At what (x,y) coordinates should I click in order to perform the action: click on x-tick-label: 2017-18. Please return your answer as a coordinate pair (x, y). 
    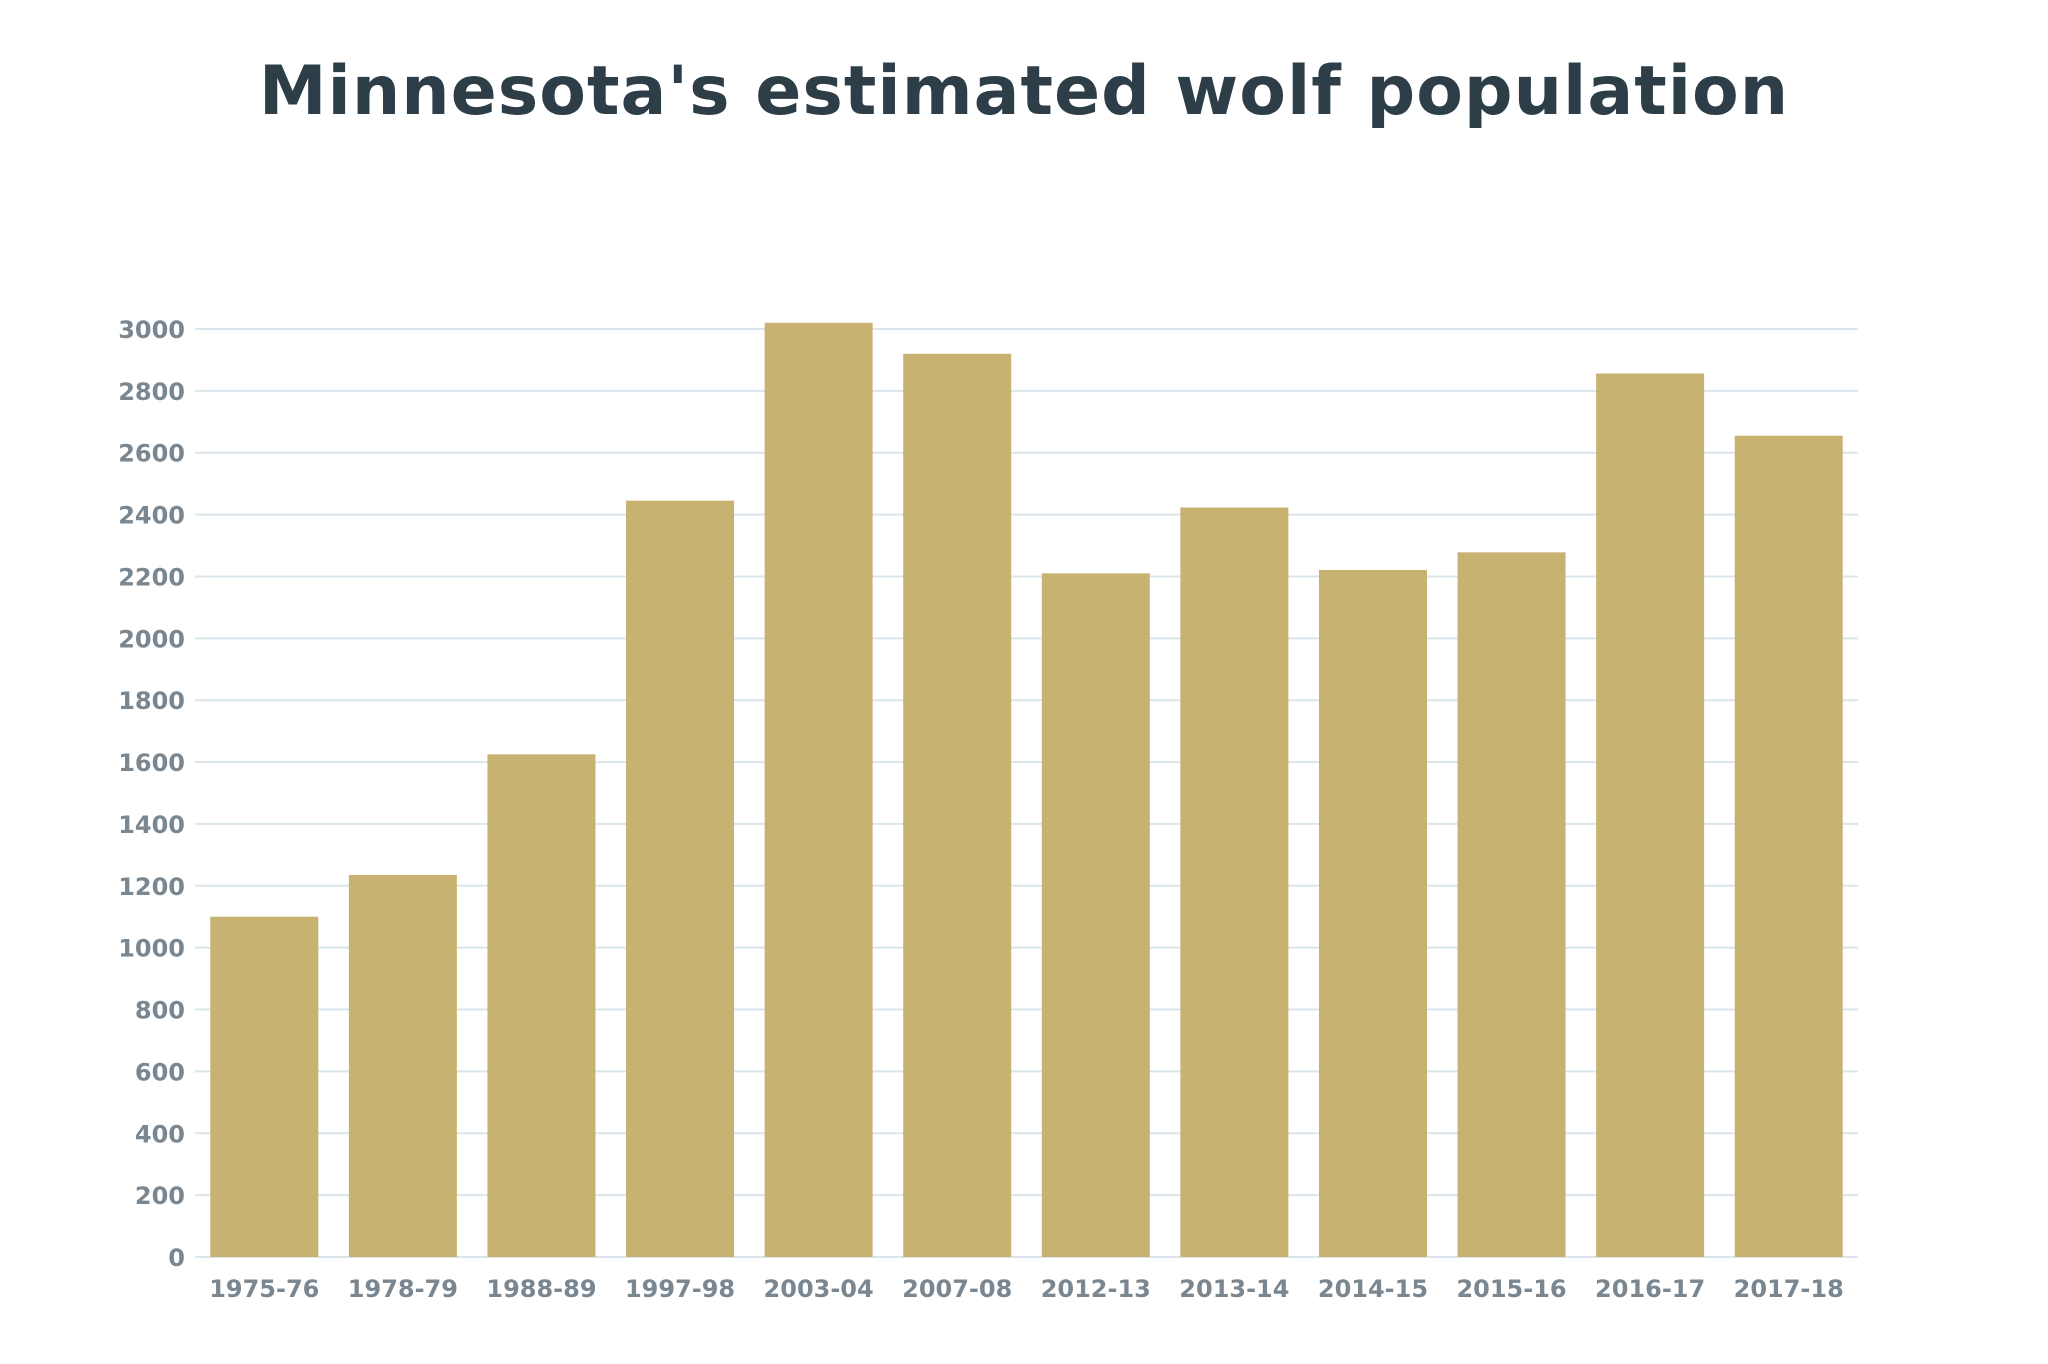
    Looking at the image, I should click on (1789, 1289).